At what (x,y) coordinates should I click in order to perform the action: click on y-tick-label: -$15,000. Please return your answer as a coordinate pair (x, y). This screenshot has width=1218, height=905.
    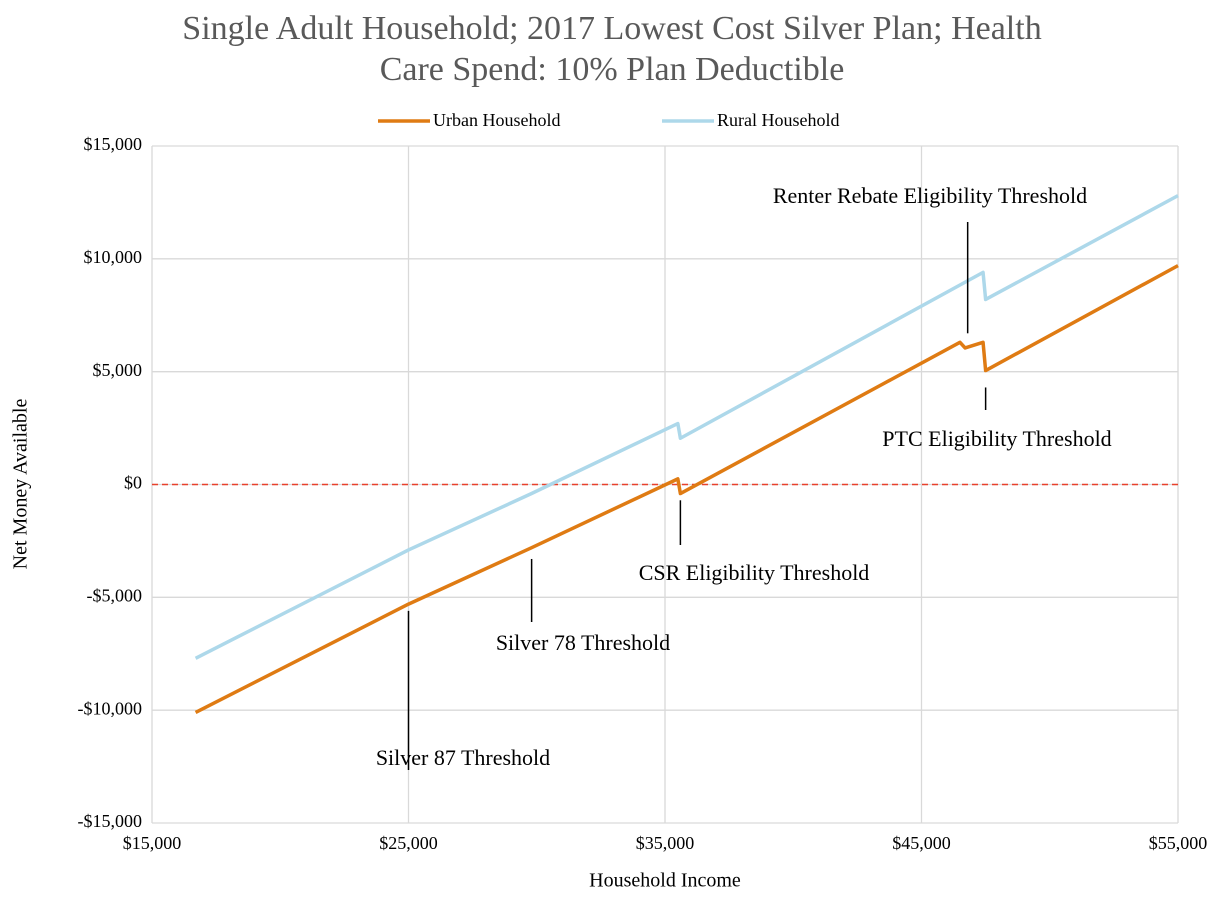
    Looking at the image, I should click on (110, 821).